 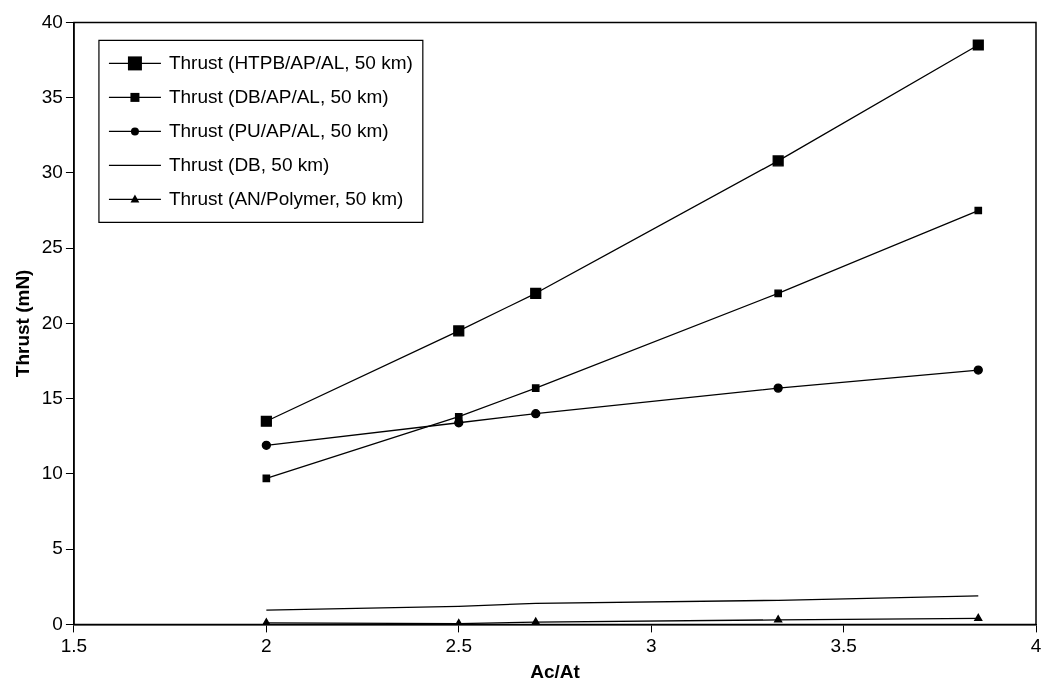 What do you see at coordinates (286, 198) in the screenshot?
I see `legend-label: Thrust (AN/Polymer, 50 km)` at bounding box center [286, 198].